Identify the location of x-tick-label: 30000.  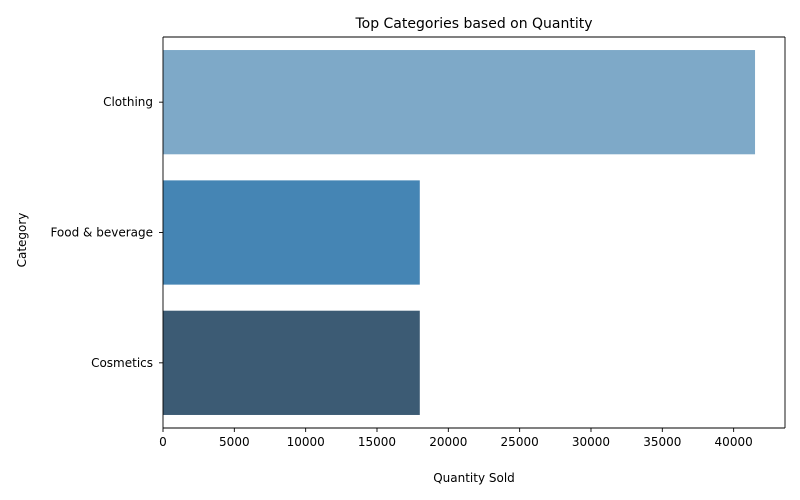
(591, 442).